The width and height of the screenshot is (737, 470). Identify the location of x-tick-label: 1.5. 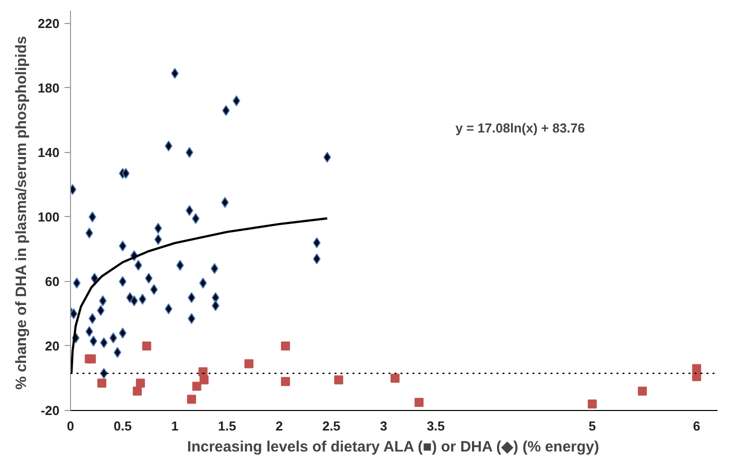
(227, 426).